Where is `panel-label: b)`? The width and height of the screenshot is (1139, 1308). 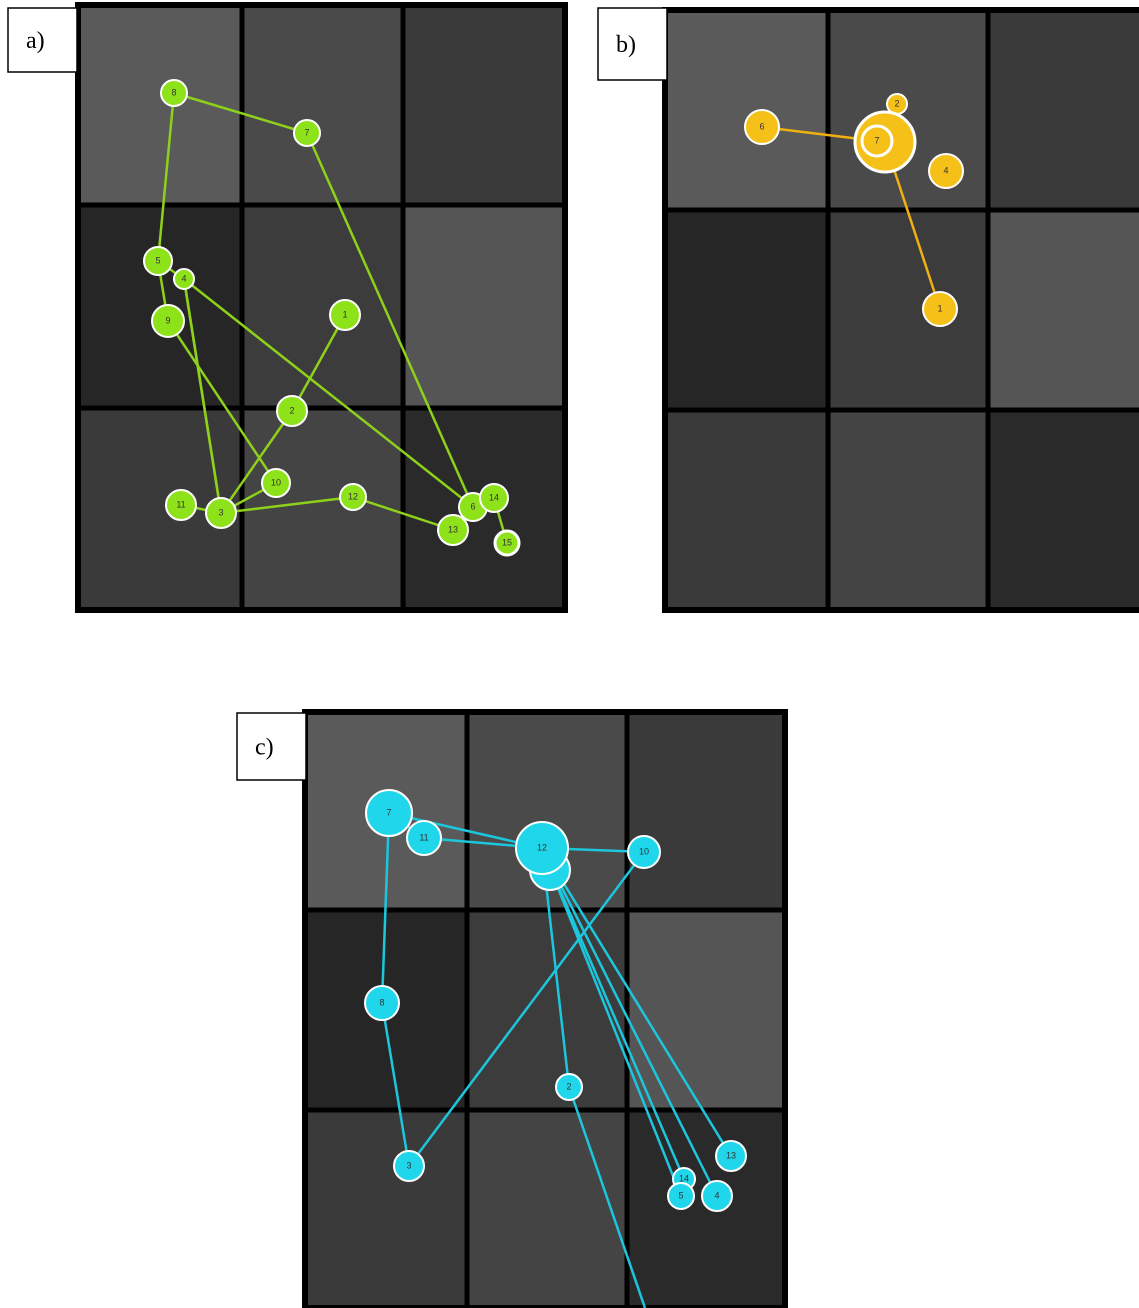 panel-label: b) is located at coordinates (626, 45).